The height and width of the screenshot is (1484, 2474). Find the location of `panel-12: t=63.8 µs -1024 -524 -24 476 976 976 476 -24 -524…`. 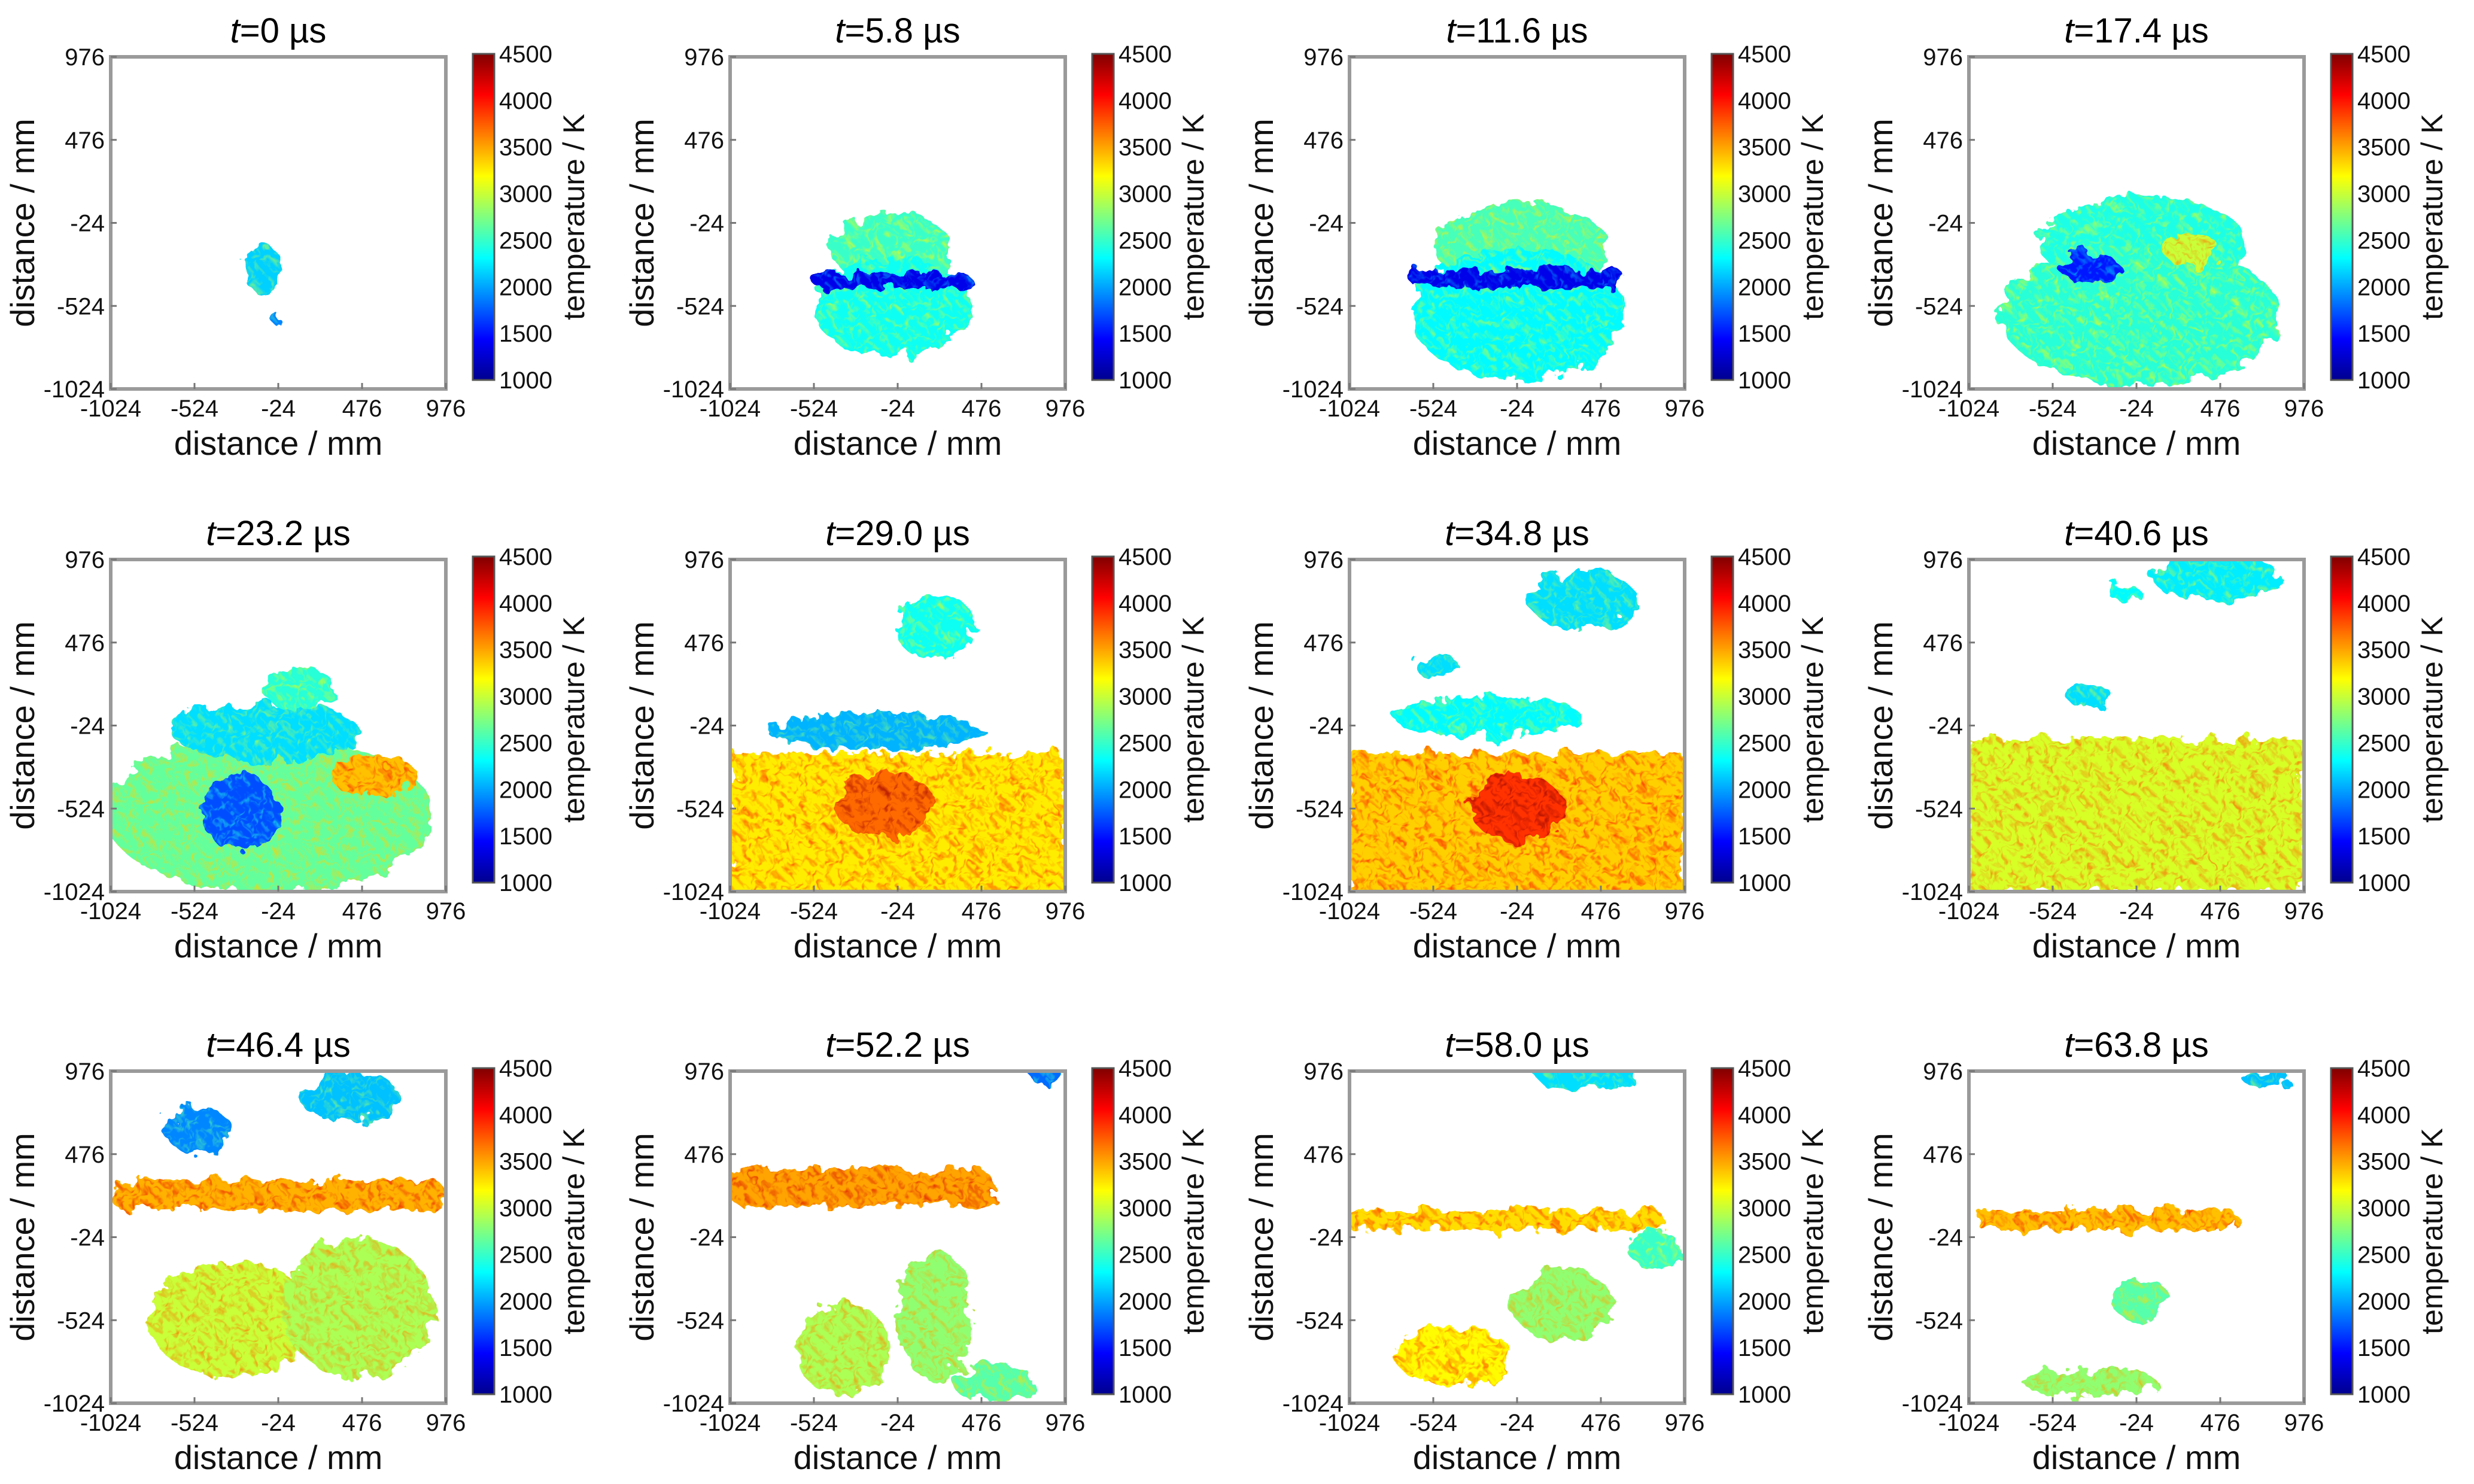

panel-12: t=63.8 µs -1024 -524 -24 476 976 976 476 -24 -524… is located at coordinates (2155, 1251).